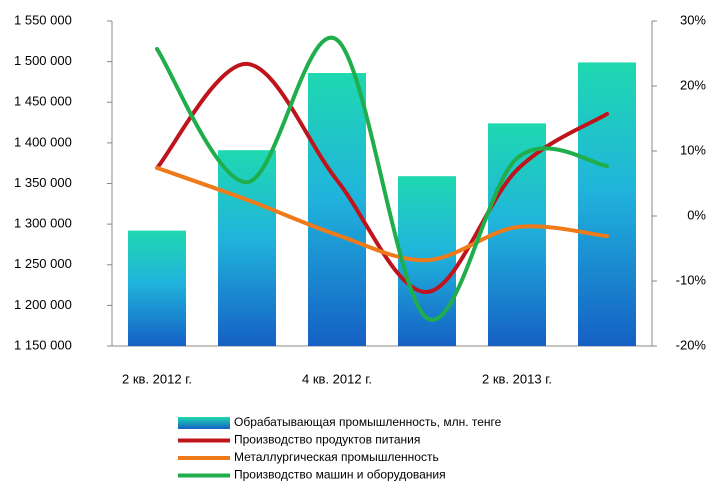 The height and width of the screenshot is (484, 711). Describe the element at coordinates (43, 19) in the screenshot. I see `y-tick-label: 1 550 000` at that location.